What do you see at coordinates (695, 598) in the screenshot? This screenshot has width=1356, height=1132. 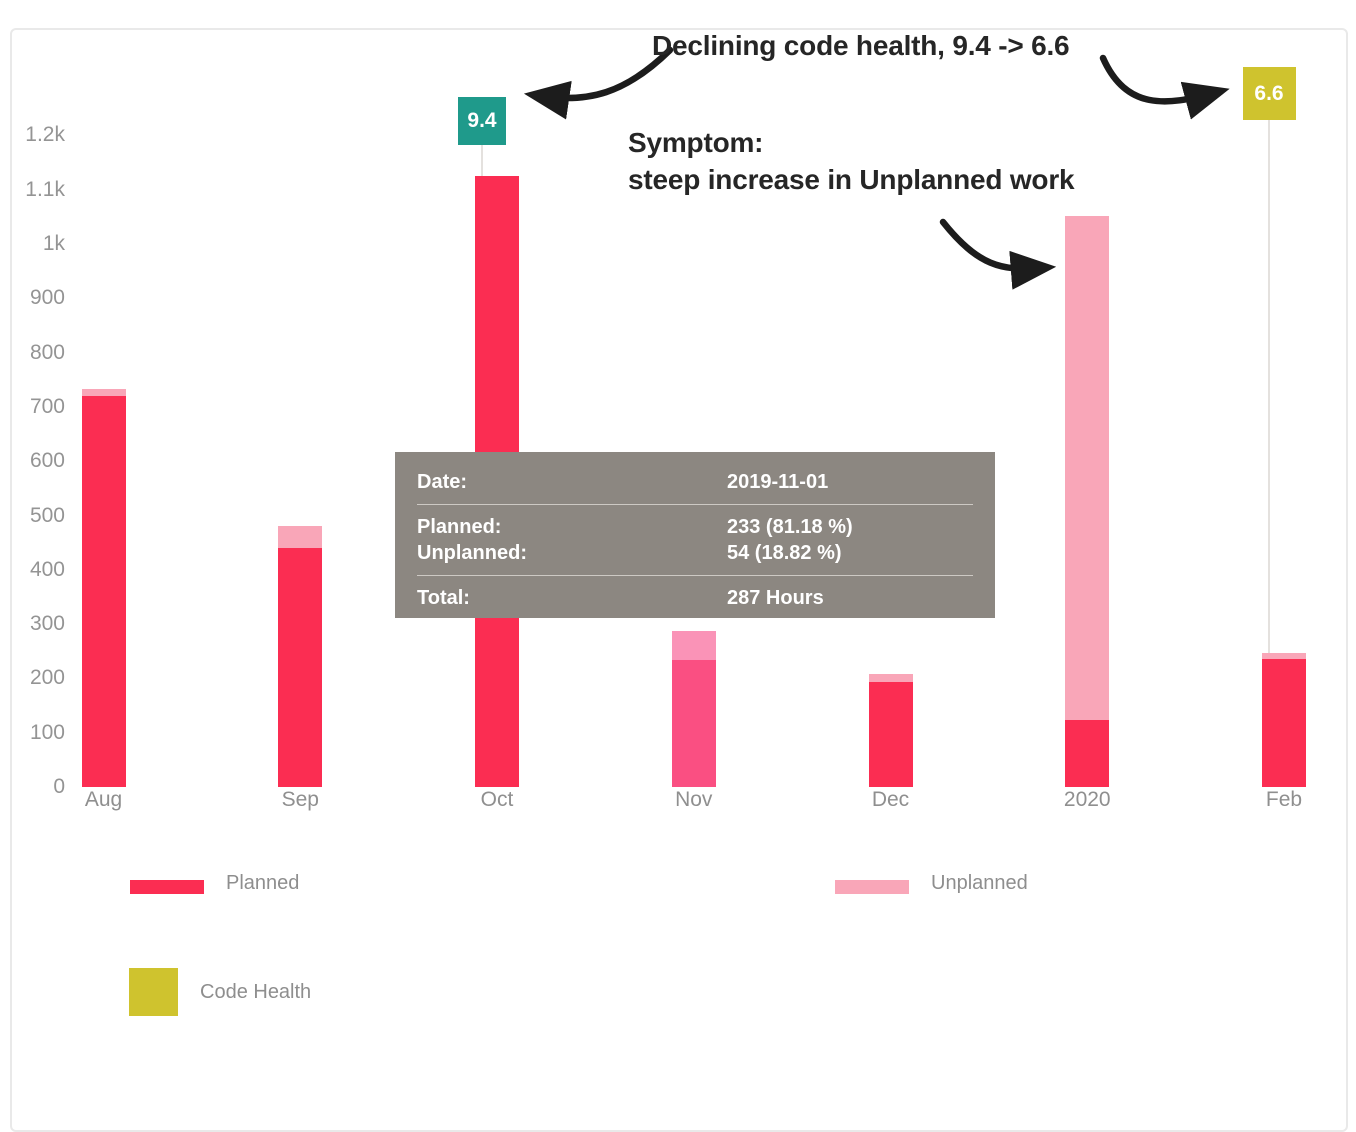 I see `tooltip-total-row: Total: 287 Hours` at bounding box center [695, 598].